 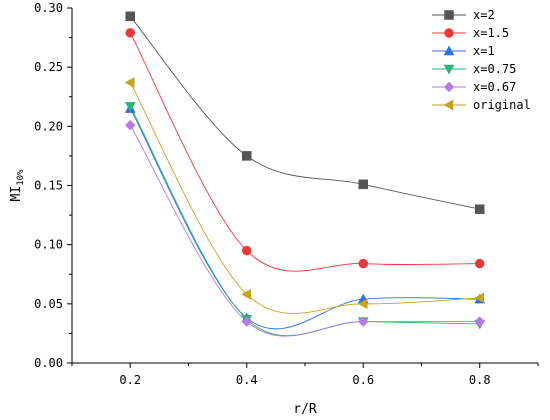 I want to click on y-tick-label: 0.00, so click(x=48, y=363).